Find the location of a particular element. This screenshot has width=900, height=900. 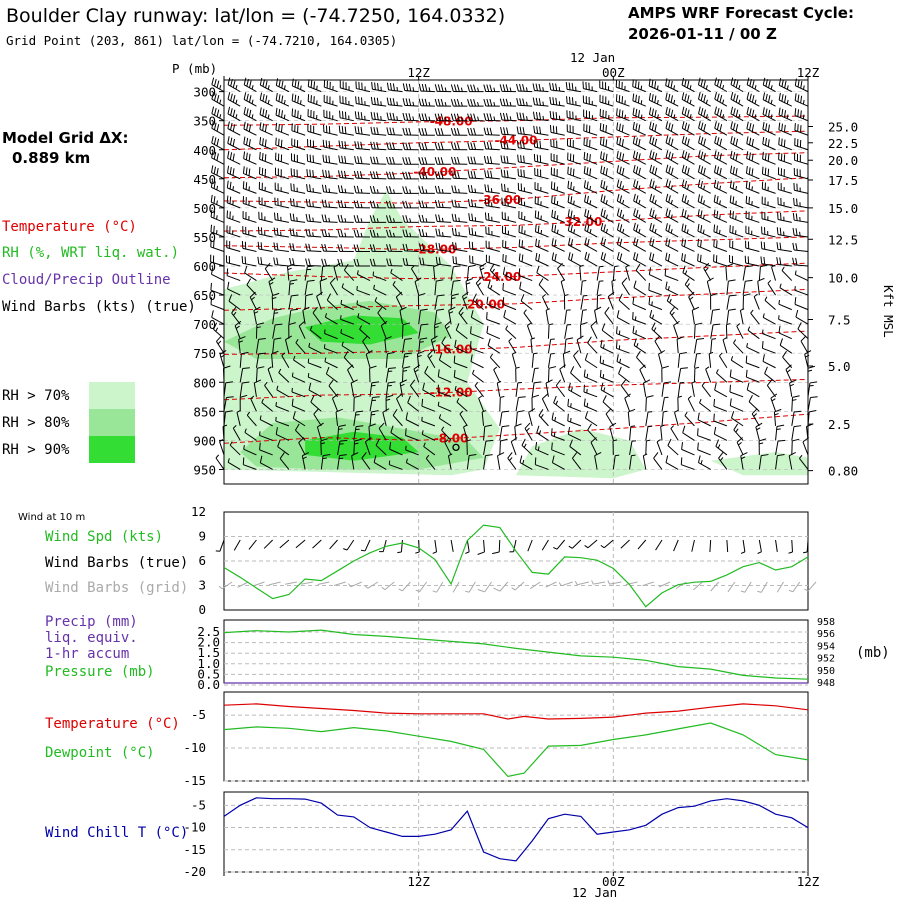

grid-wind-barb is located at coordinates (406, 586).